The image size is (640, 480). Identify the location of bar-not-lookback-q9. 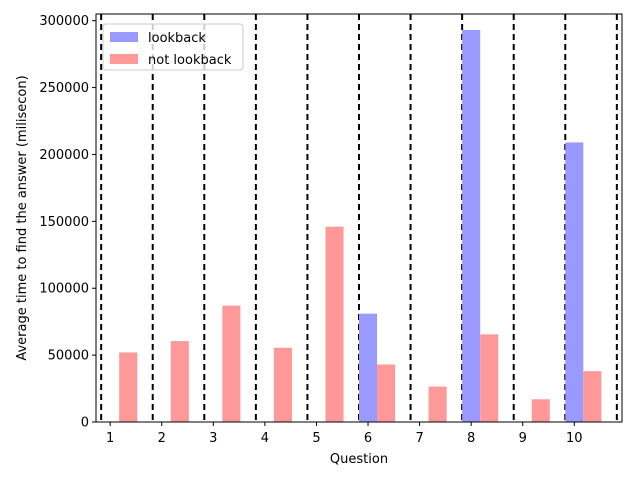
(540, 410).